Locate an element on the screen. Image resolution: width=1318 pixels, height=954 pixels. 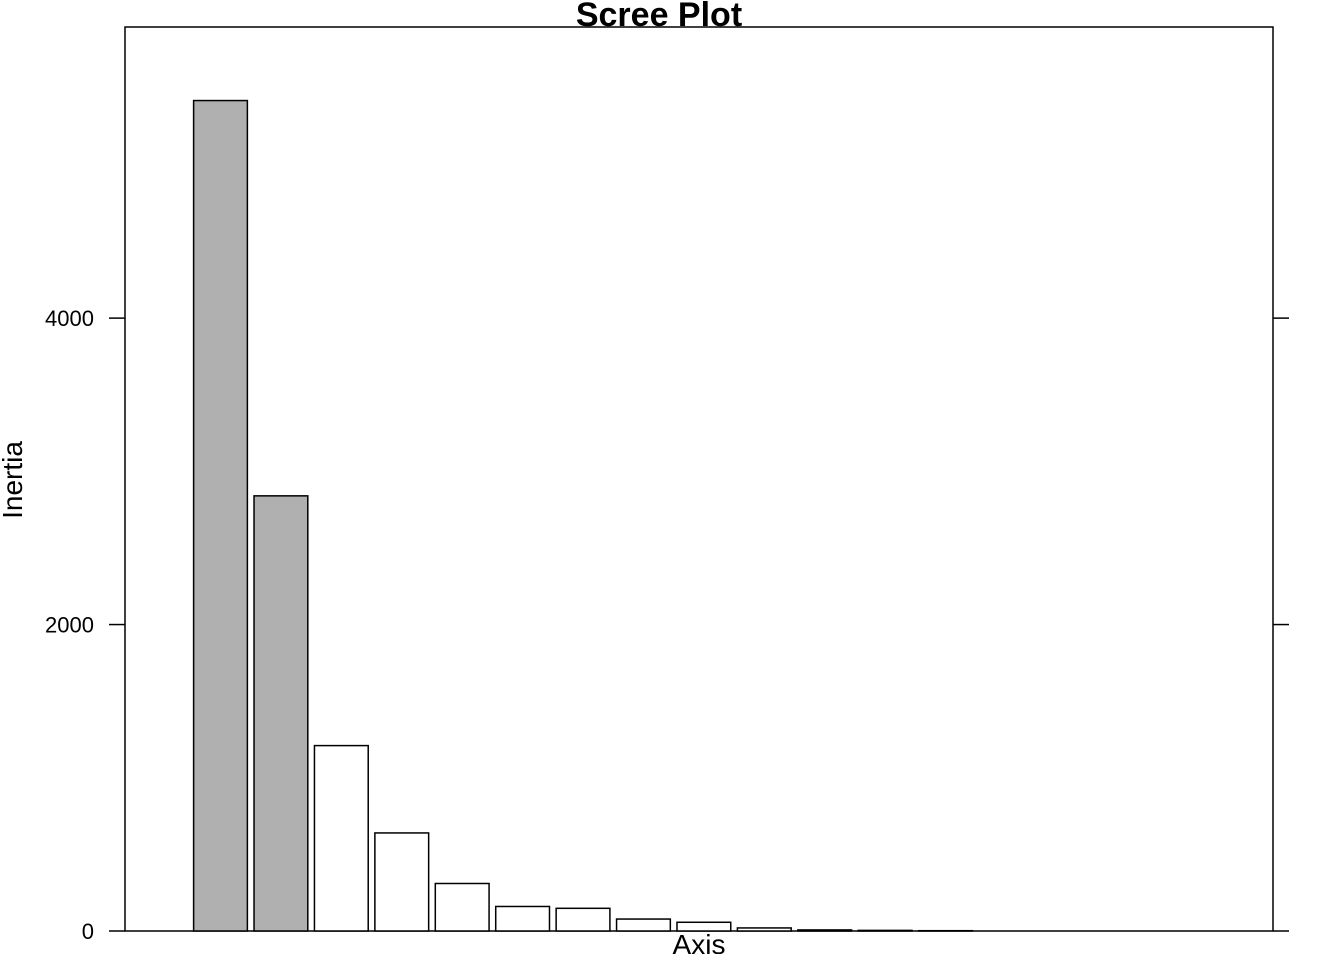
y-tick-label-2000: 2000 is located at coordinates (69, 625).